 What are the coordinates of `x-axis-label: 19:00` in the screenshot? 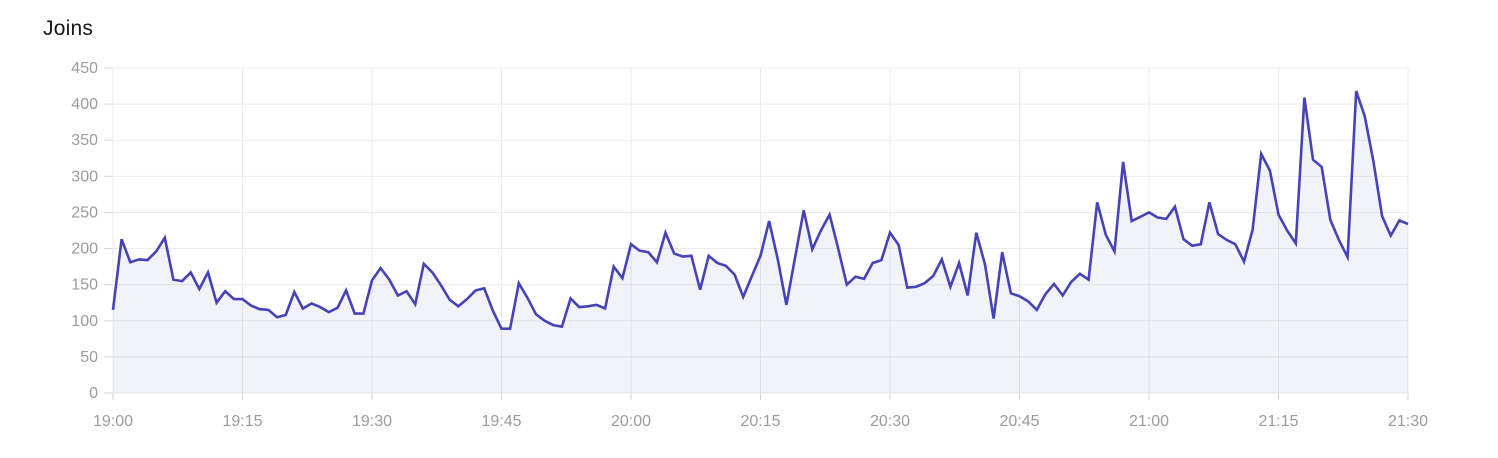 It's located at (113, 421).